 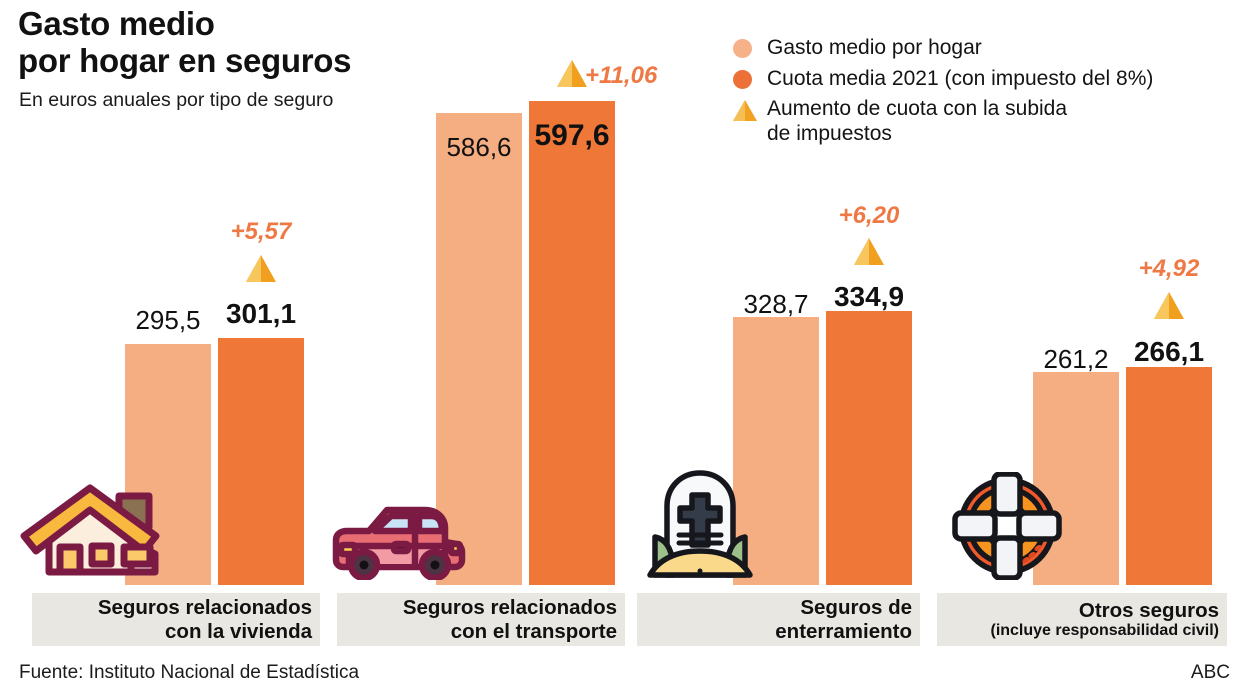 I want to click on house-icon, so click(x=92, y=534).